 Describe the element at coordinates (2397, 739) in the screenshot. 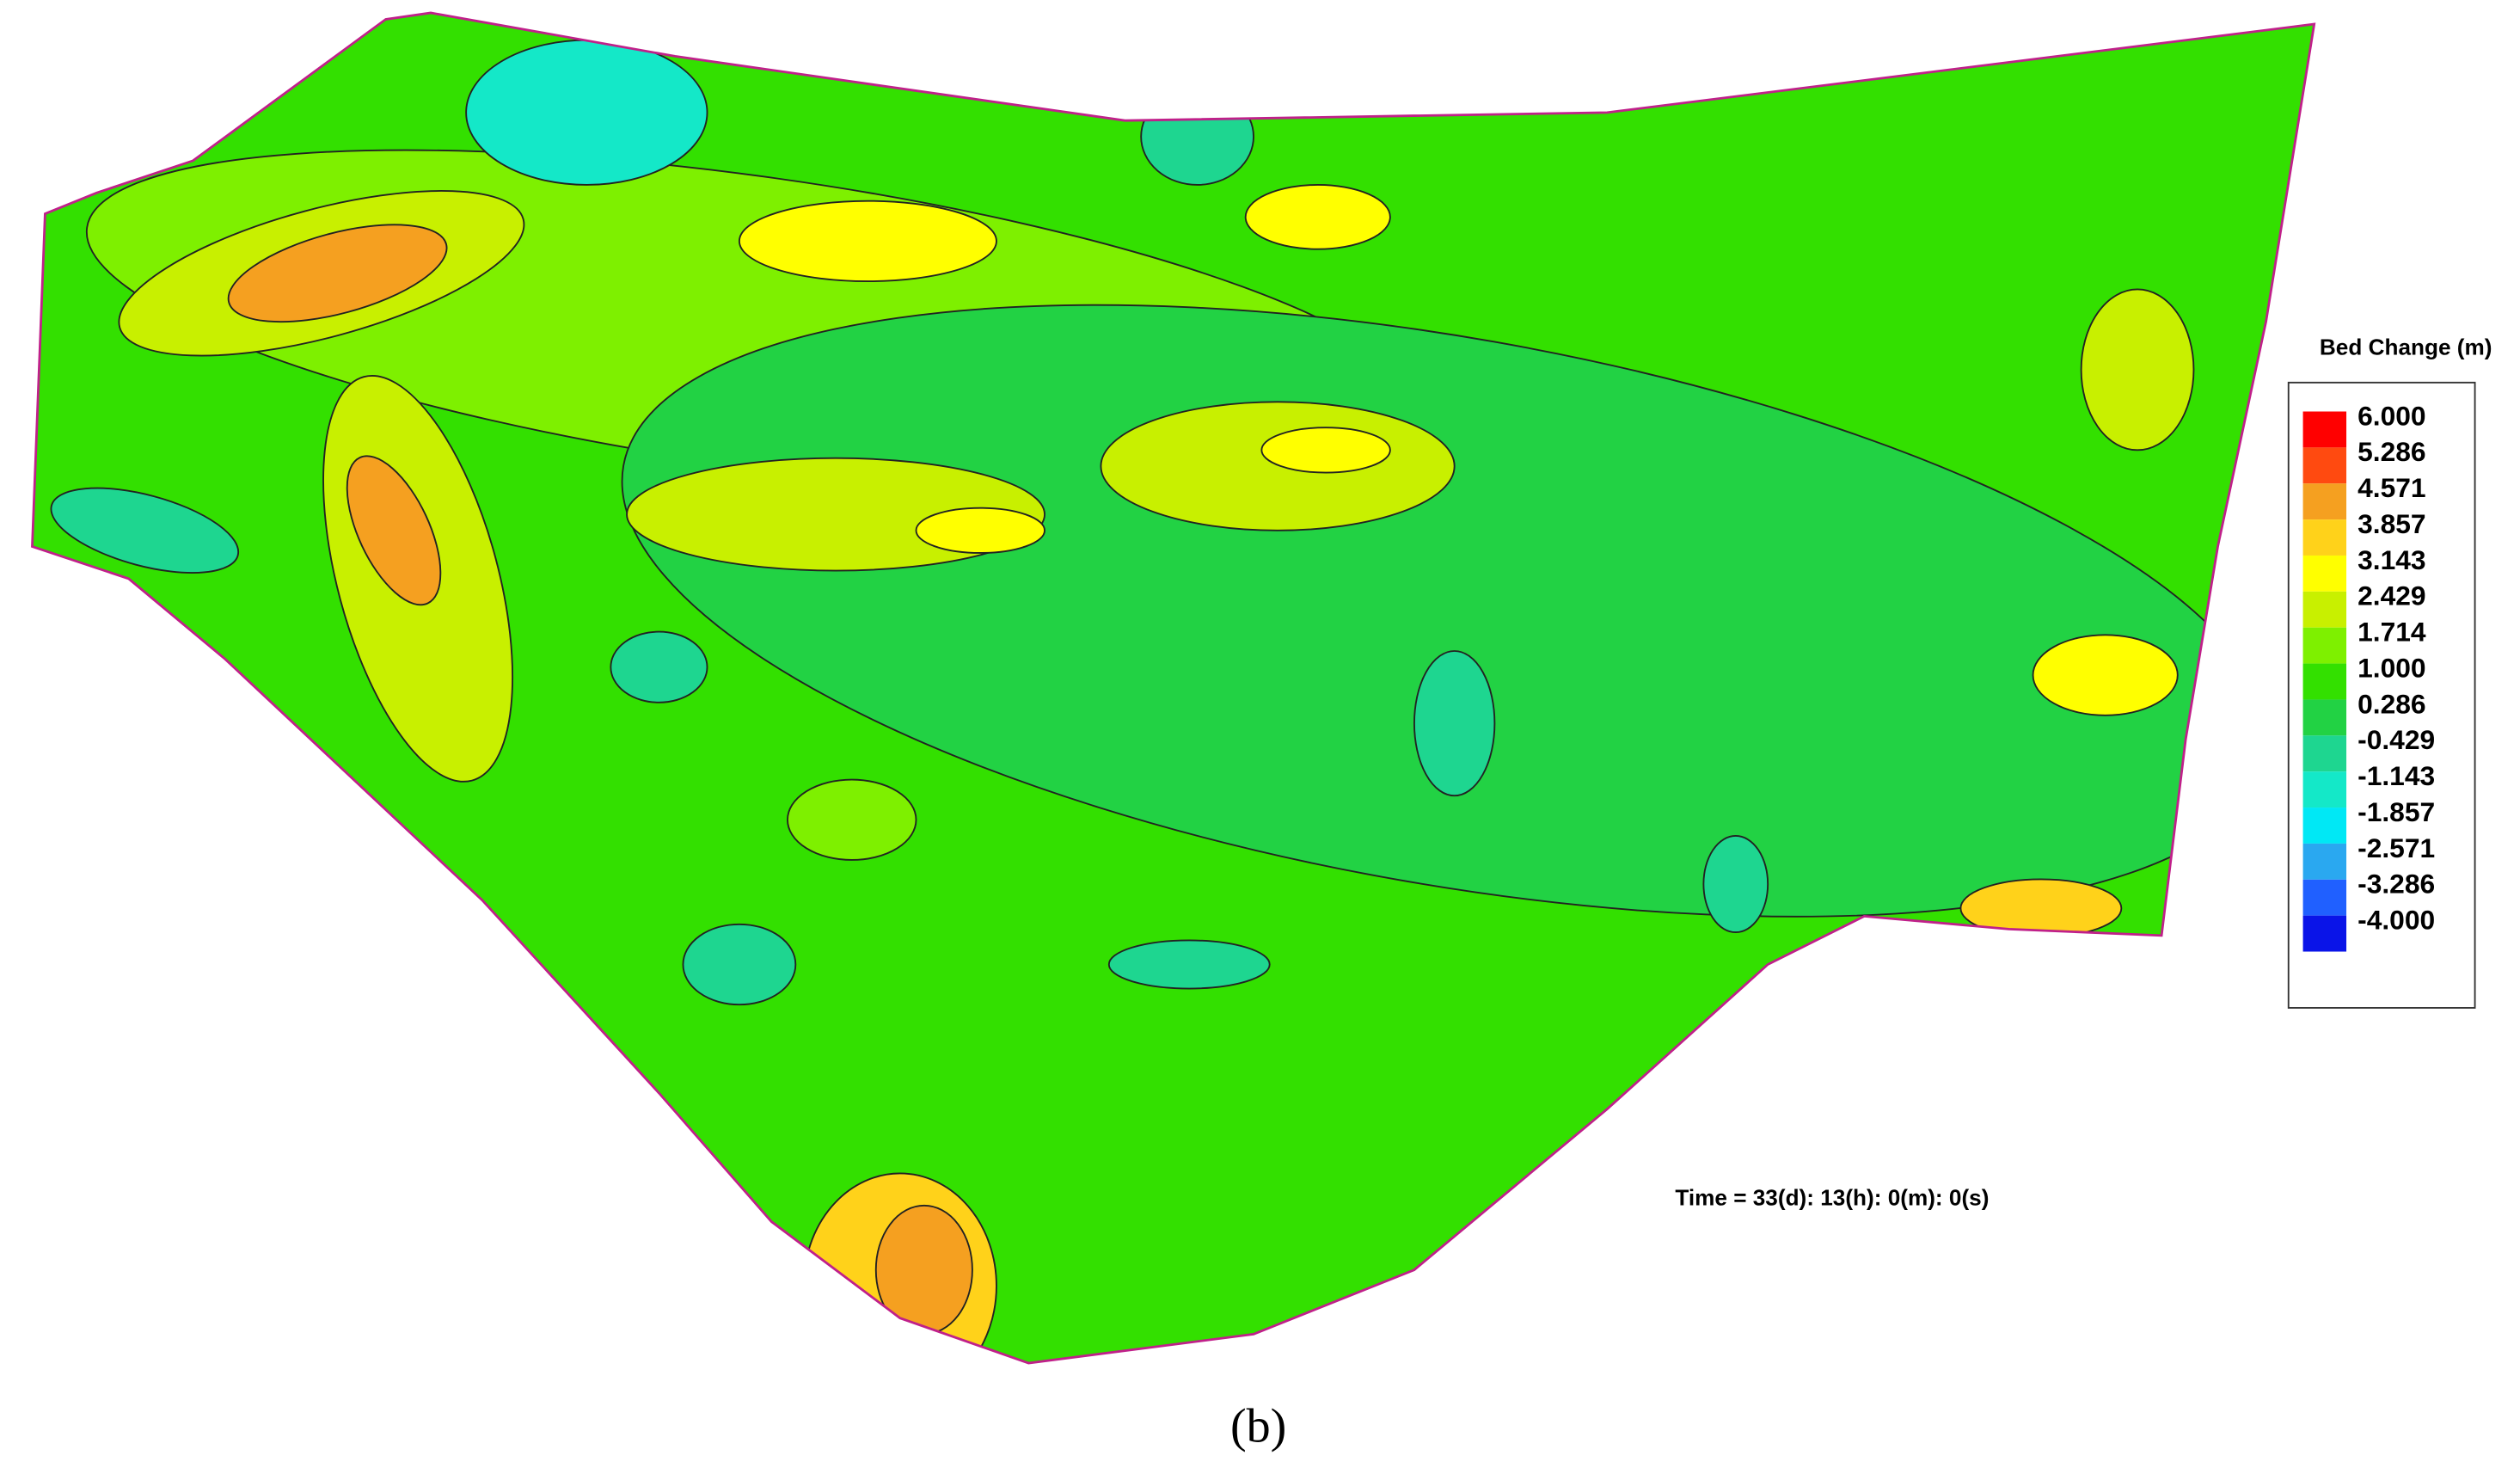

I see `legend-label: -0.429` at that location.